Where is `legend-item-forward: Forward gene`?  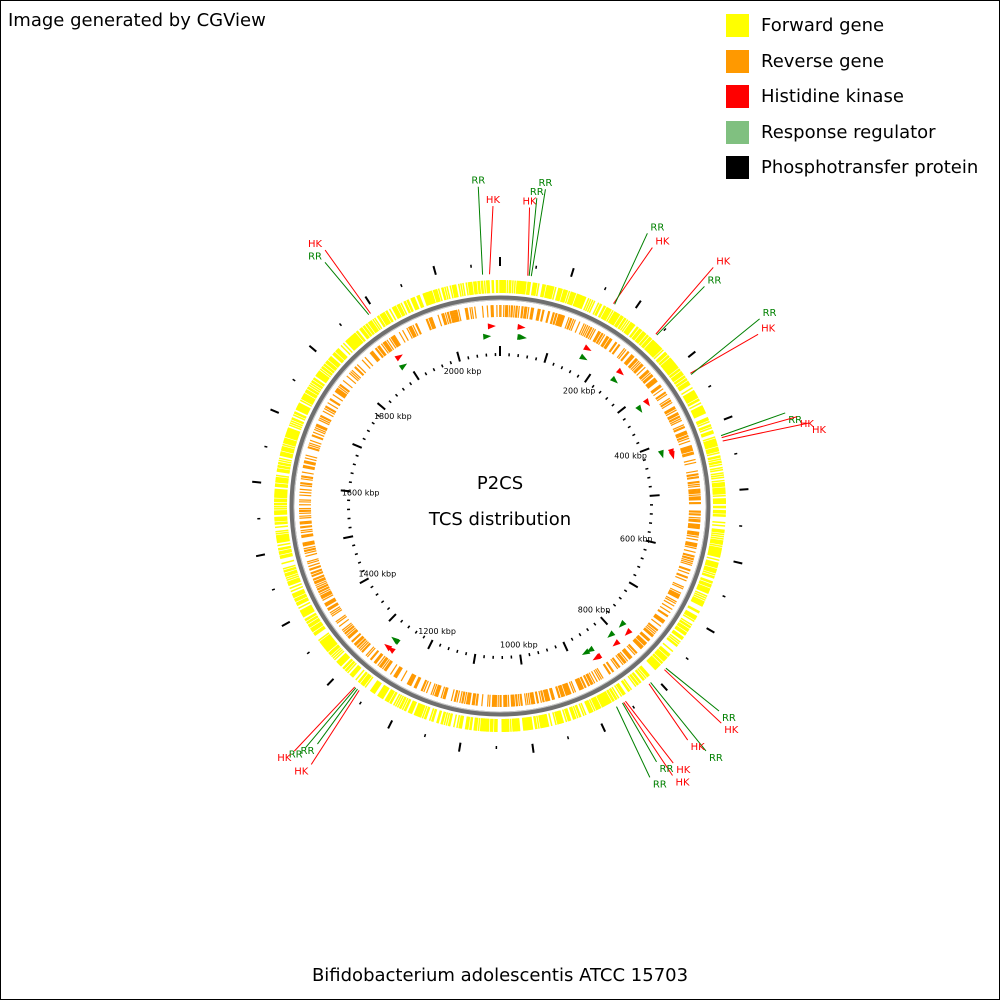
legend-item-forward: Forward gene is located at coordinates (852, 26).